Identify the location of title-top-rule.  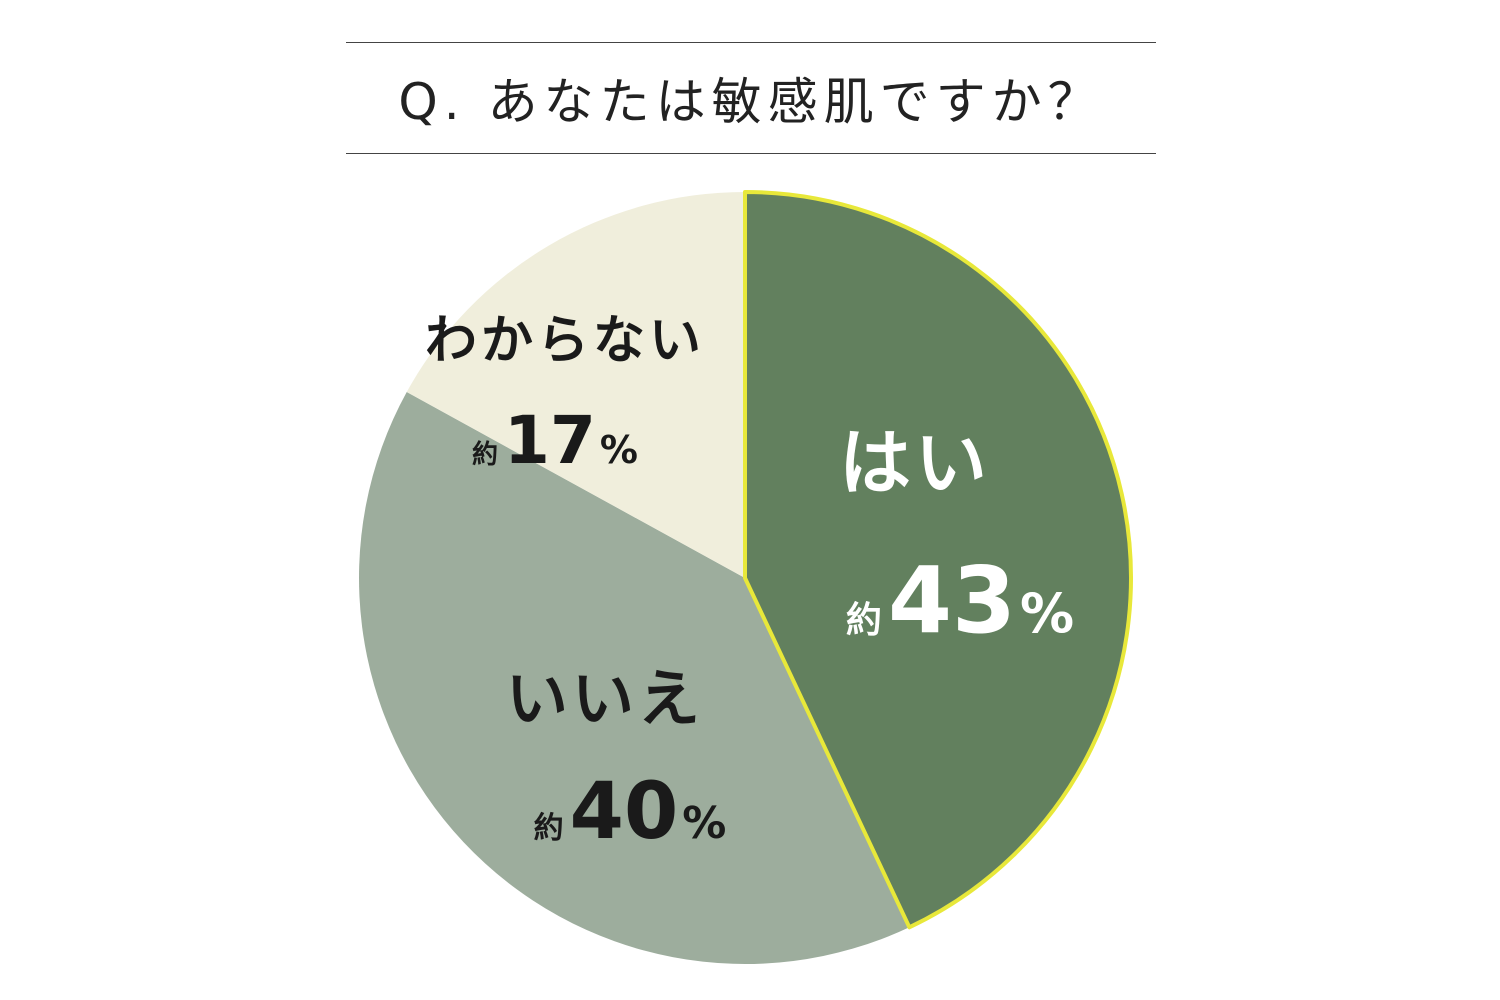
(751, 42).